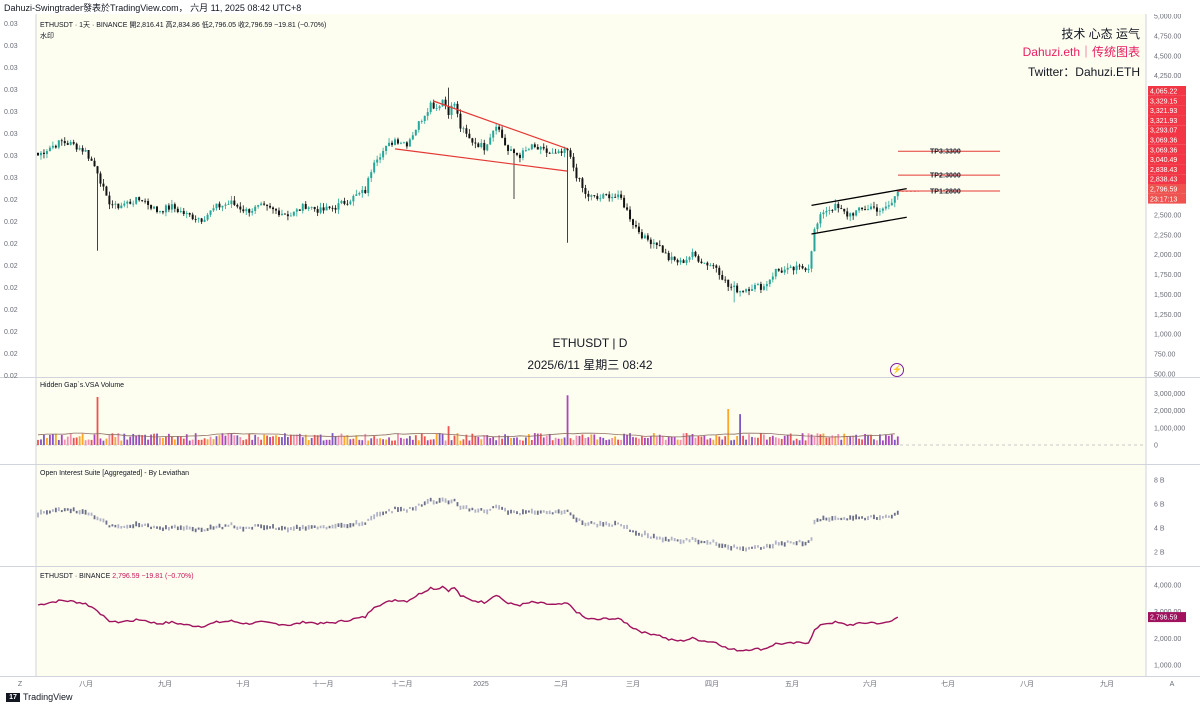 The height and width of the screenshot is (707, 1200). What do you see at coordinates (712, 684) in the screenshot?
I see `time-axis-label: 四月` at bounding box center [712, 684].